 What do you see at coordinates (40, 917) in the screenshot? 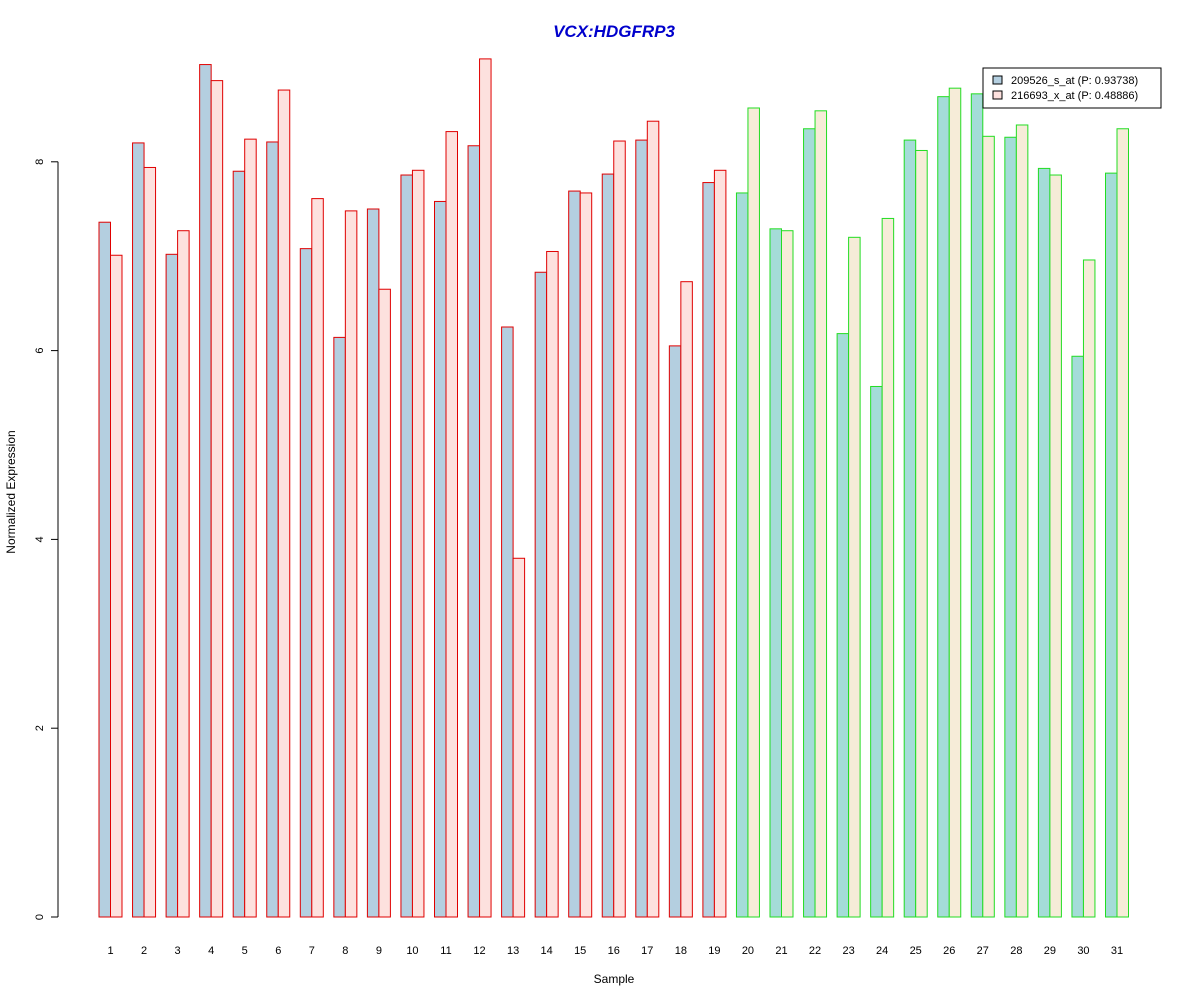
I see `y-tick-label: 0` at bounding box center [40, 917].